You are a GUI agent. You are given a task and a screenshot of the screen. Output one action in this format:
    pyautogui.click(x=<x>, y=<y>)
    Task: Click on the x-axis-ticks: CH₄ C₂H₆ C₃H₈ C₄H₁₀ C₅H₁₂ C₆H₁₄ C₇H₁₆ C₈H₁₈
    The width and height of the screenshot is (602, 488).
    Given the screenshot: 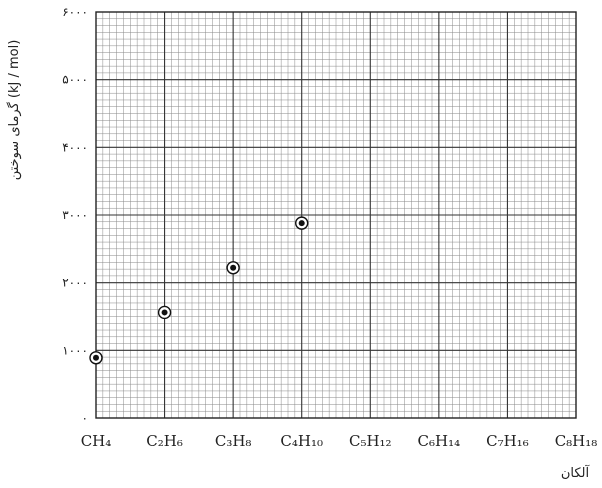 What is the action you would take?
    pyautogui.click(x=339, y=441)
    